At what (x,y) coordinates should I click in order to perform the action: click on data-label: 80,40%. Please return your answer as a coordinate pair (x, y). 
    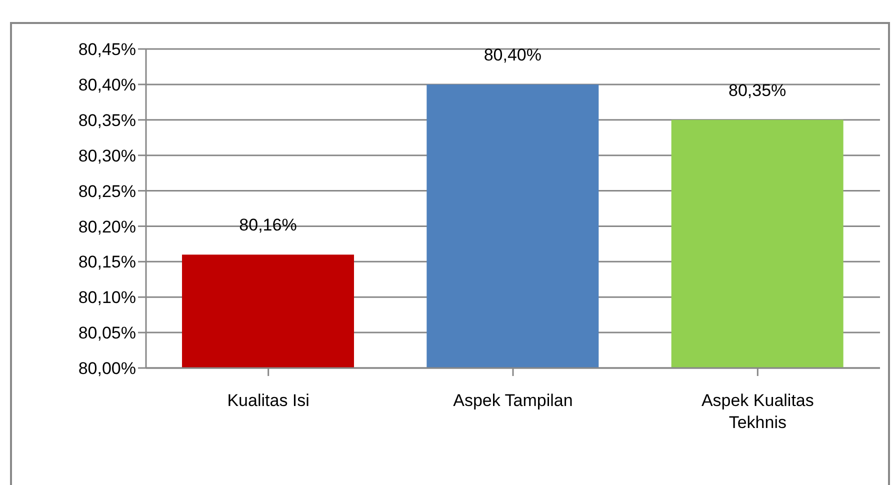
    Looking at the image, I should click on (513, 54).